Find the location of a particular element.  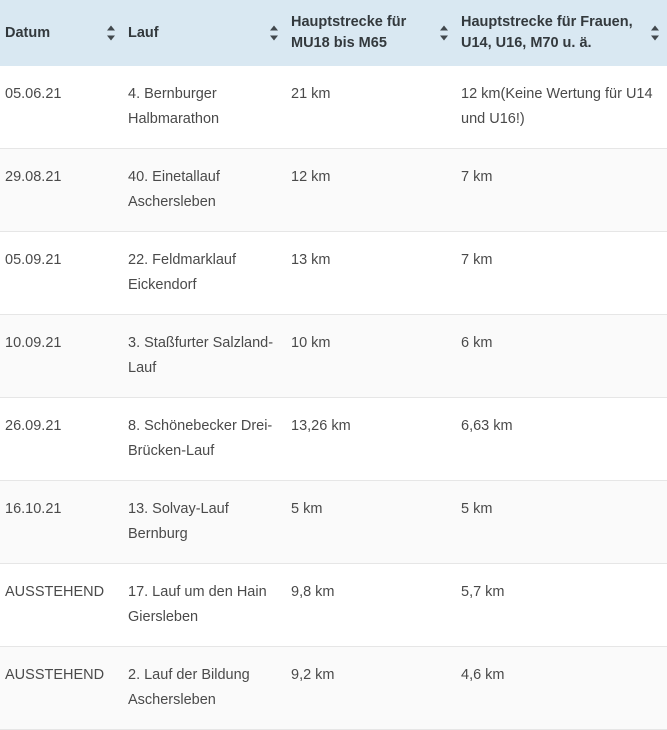

cell-hauptstrecke-frauen: 4,6 km is located at coordinates (483, 675).